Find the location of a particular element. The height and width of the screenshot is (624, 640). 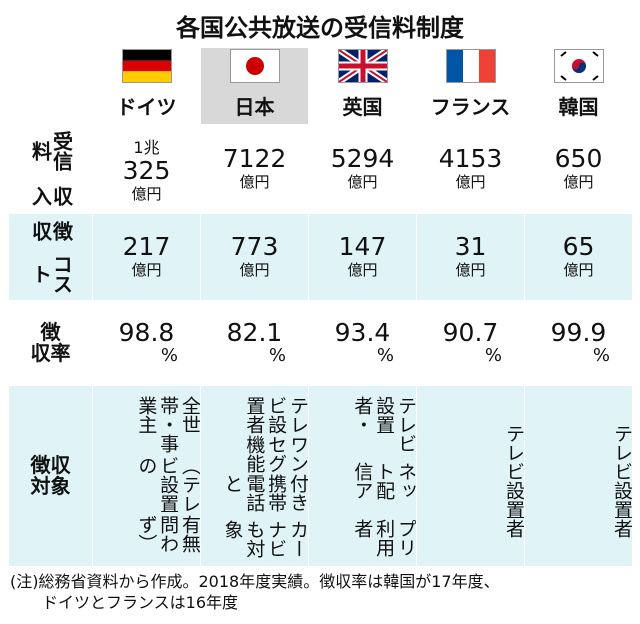

column-label: 韓国 is located at coordinates (578, 107).